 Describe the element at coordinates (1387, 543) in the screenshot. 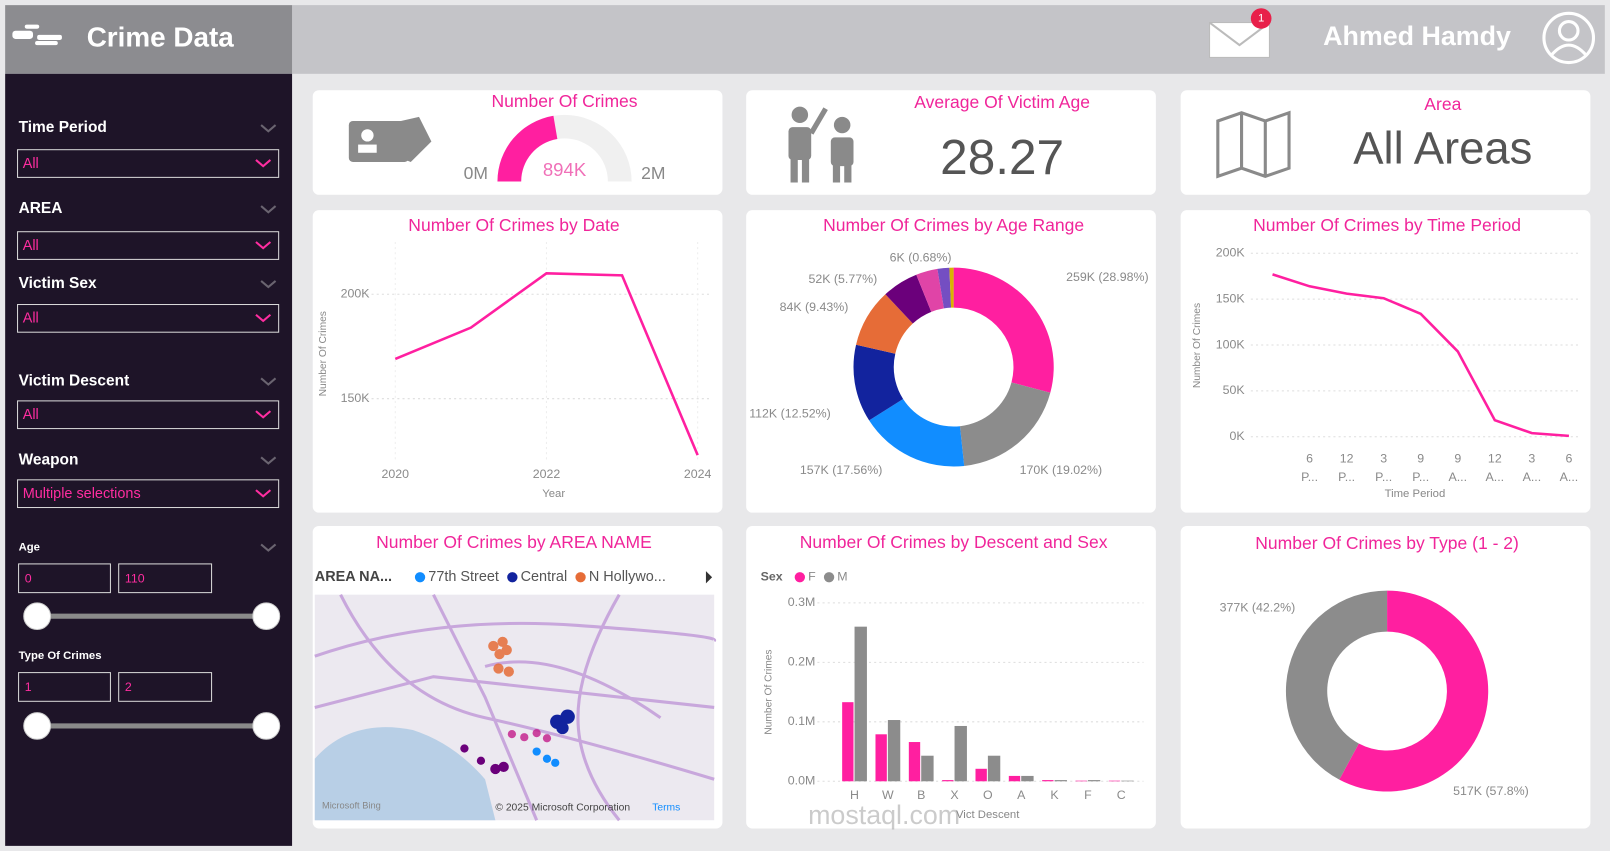

I see `chart-title: Number Of Crimes by Type (1 - 2)` at that location.